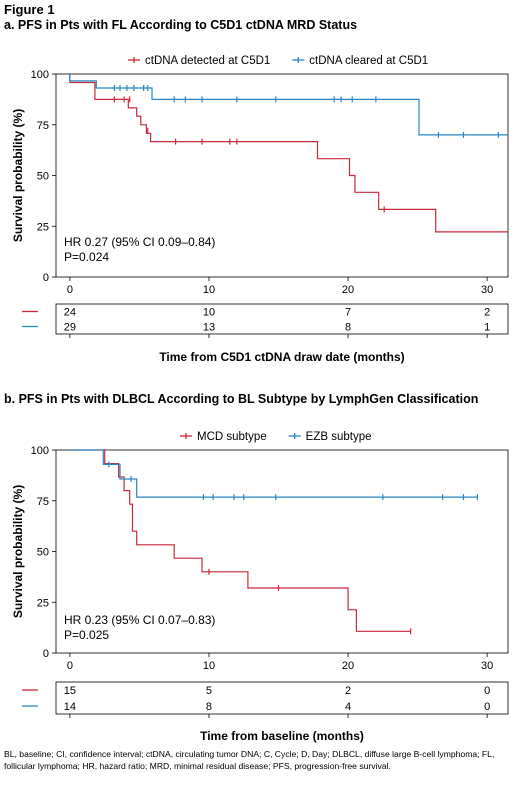  I want to click on at-risk-count-1-2: 4, so click(348, 707).